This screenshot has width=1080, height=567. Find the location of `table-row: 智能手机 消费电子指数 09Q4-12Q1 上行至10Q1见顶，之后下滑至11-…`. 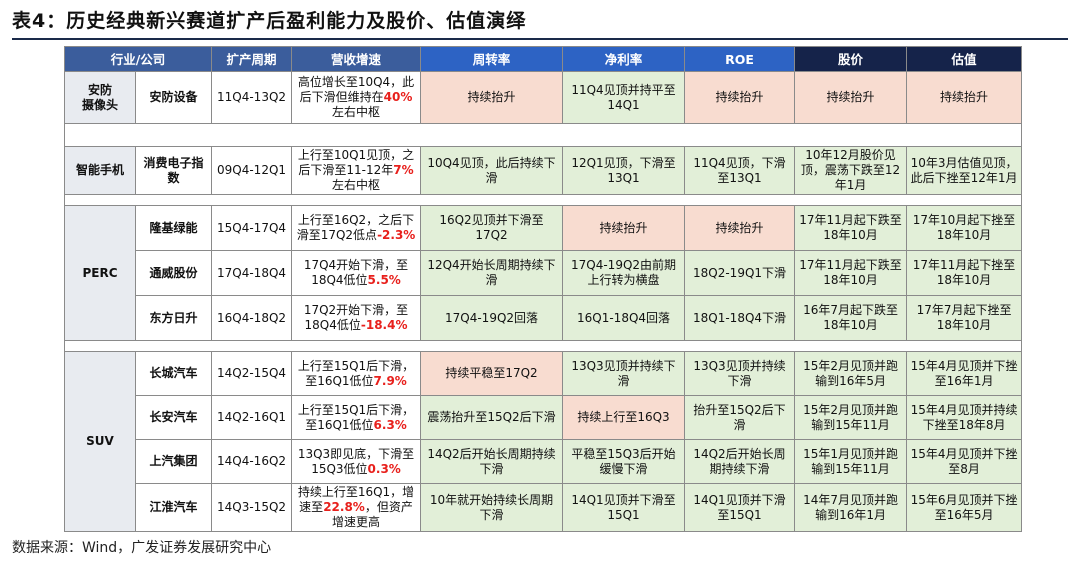

table-row: 智能手机 消费电子指数 09Q4-12Q1 上行至10Q1见顶，之后下滑至11-… is located at coordinates (543, 170).